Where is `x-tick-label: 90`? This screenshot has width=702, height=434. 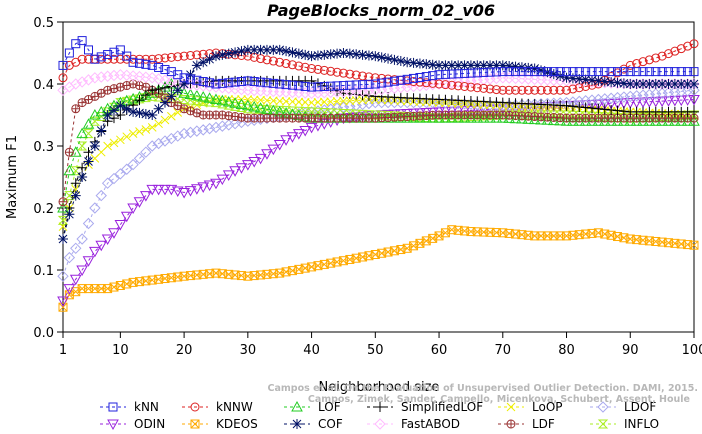 x-tick-label: 90 is located at coordinates (630, 350).